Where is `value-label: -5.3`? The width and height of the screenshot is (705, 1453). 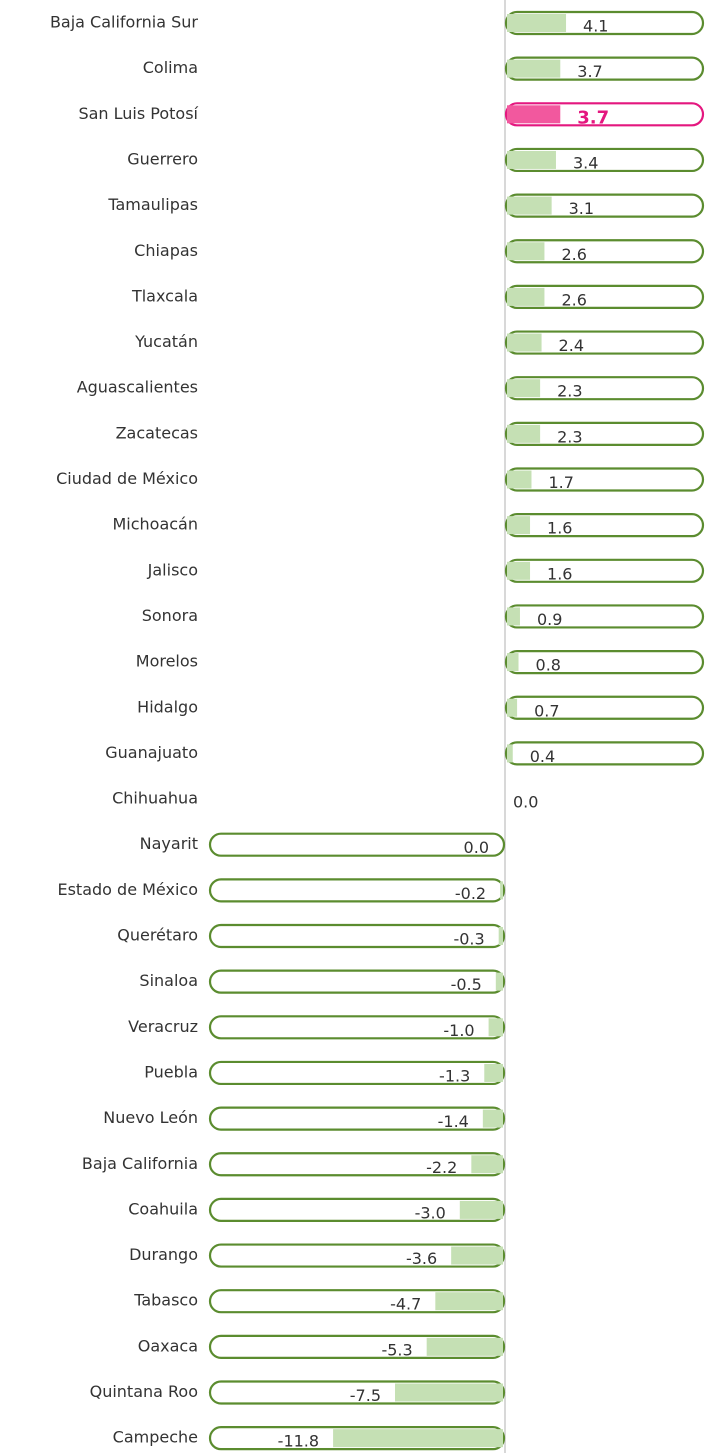 value-label: -5.3 is located at coordinates (396, 1349).